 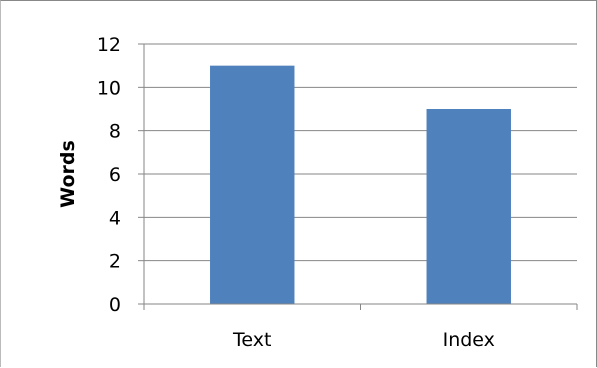 I want to click on x-tick-label: Text, so click(x=251, y=340).